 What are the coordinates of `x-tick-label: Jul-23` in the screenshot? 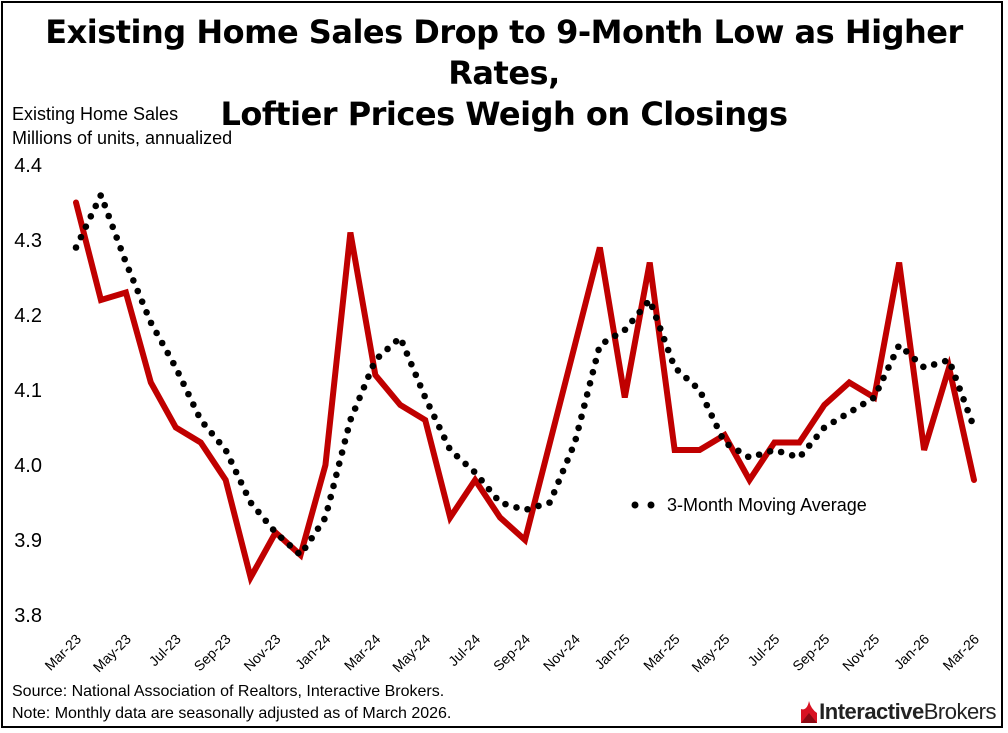 It's located at (165, 650).